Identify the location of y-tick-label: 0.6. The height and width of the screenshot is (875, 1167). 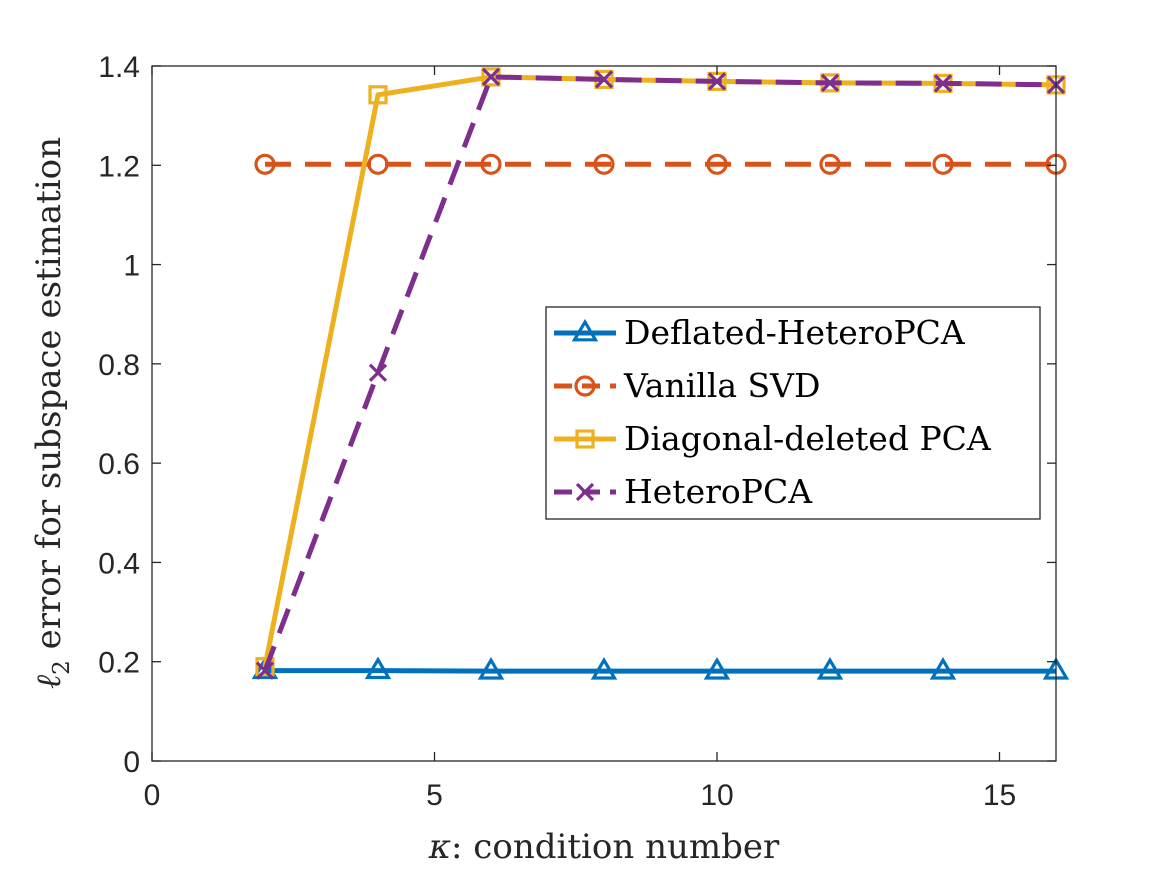
(119, 464).